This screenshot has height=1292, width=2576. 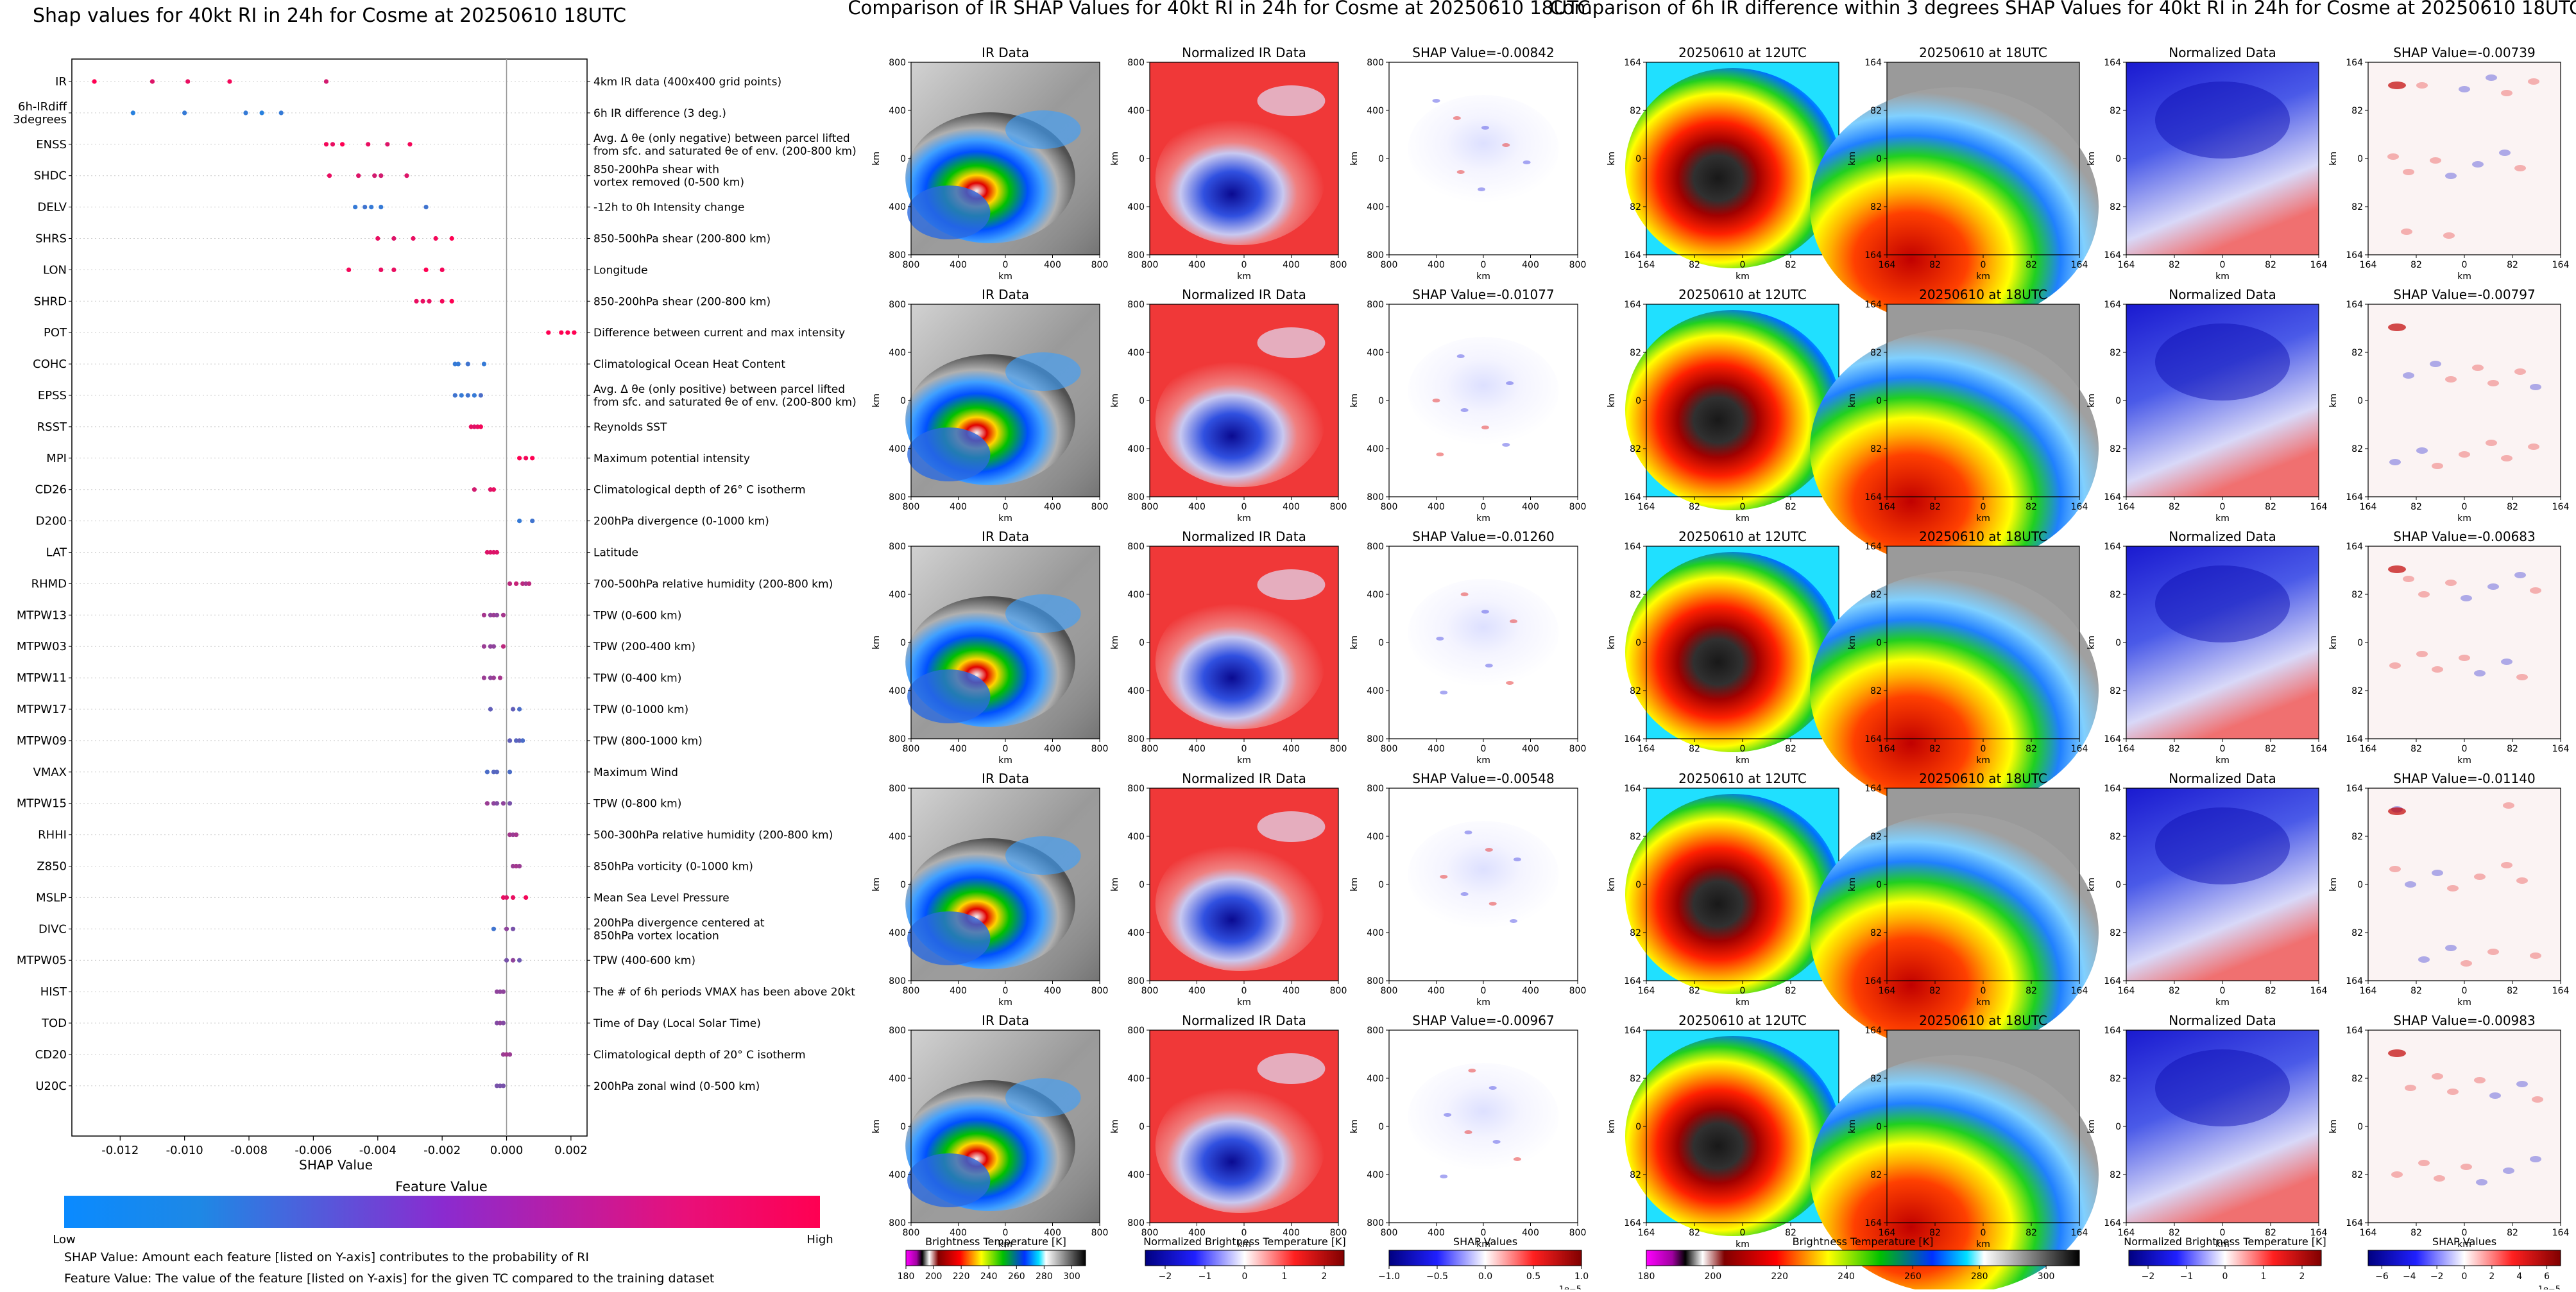 I want to click on feature-label: MTPW03, so click(x=42, y=646).